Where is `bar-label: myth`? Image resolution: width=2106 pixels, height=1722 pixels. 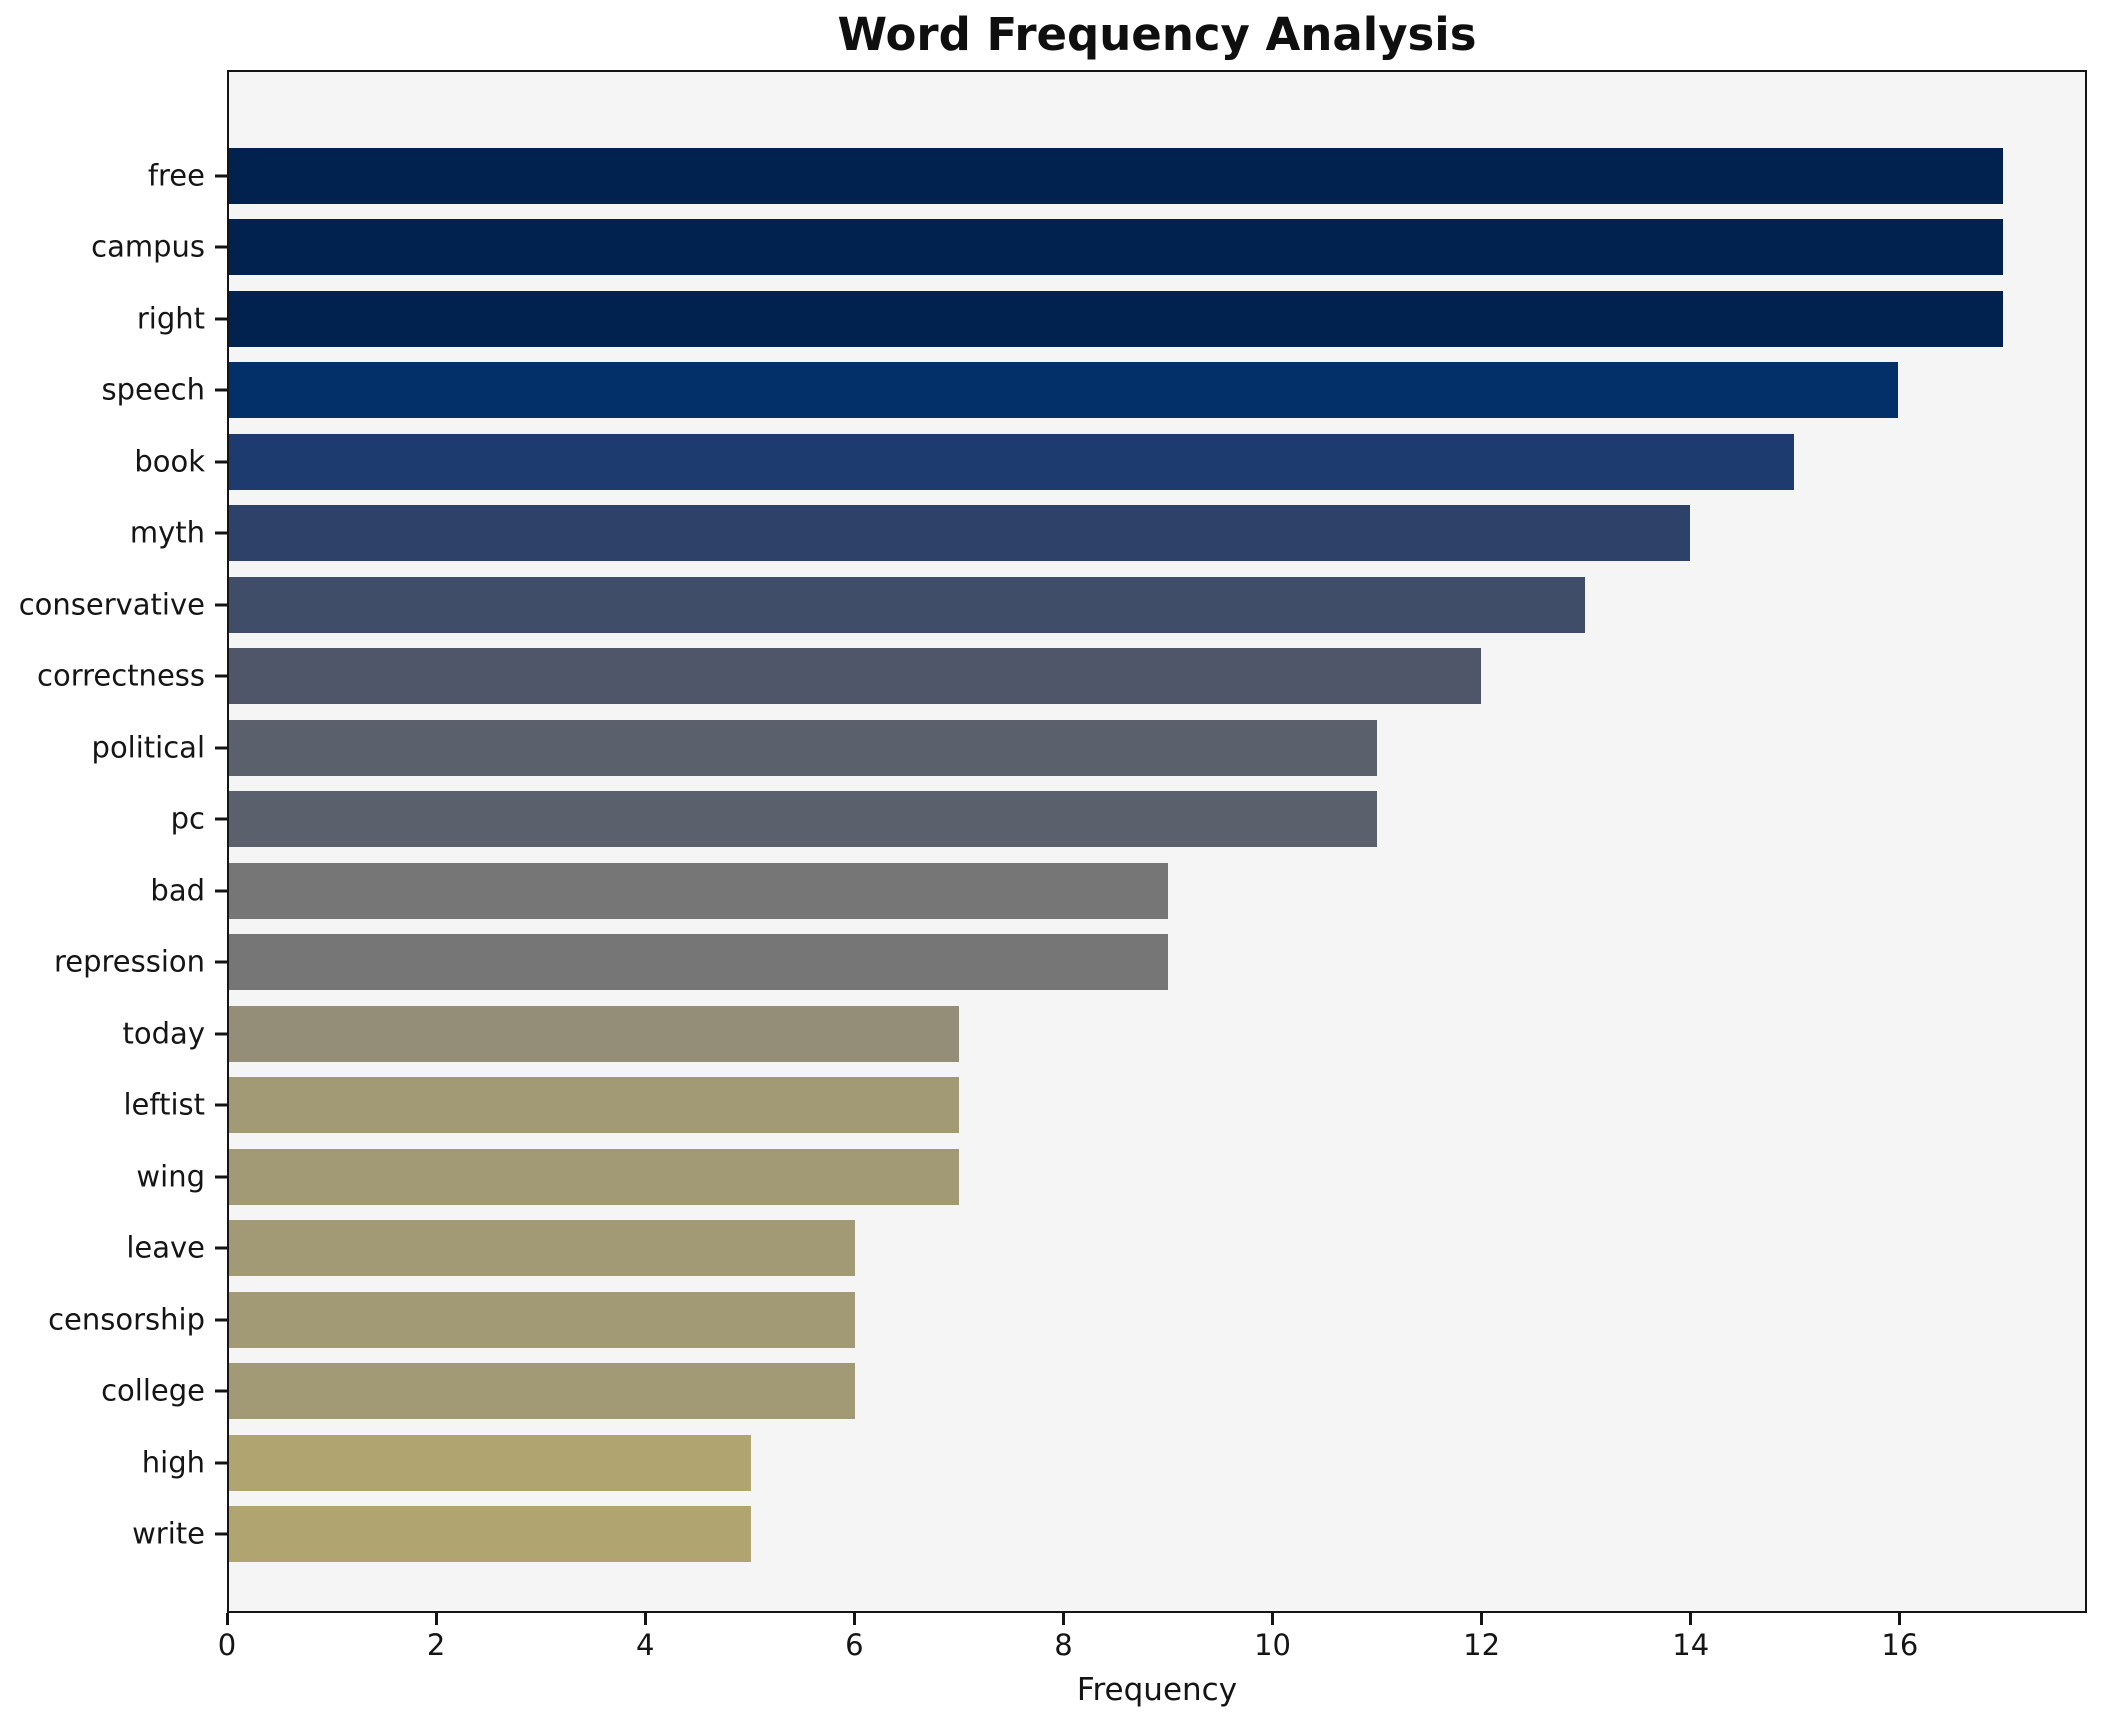 bar-label: myth is located at coordinates (167, 532).